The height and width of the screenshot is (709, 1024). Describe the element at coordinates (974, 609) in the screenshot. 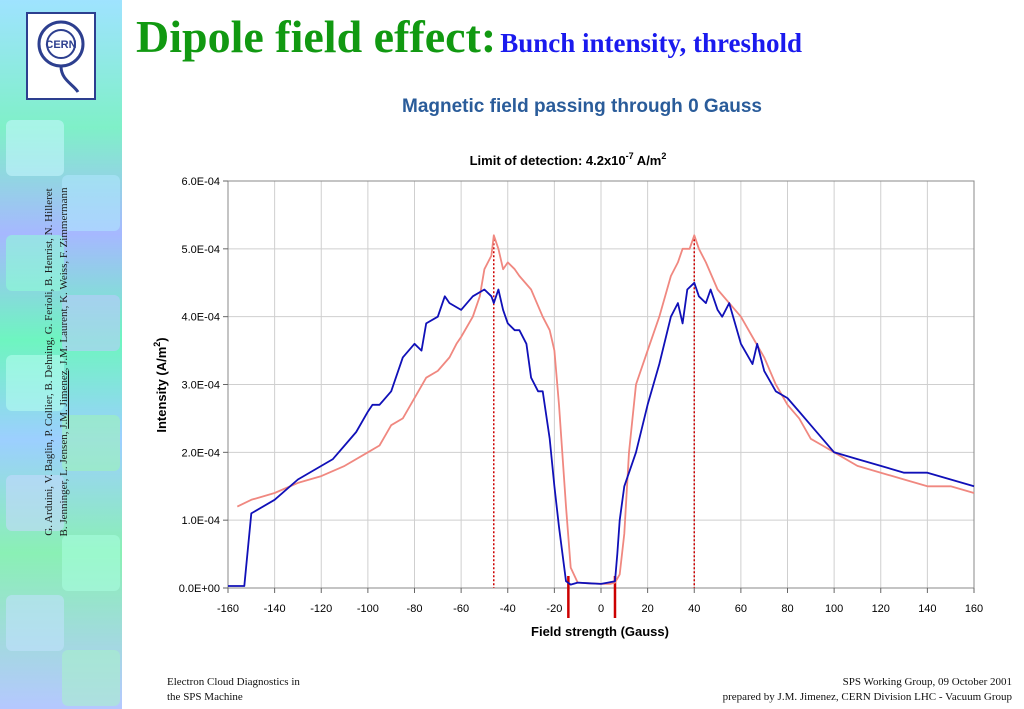

I see `x-tick-label: 160` at that location.